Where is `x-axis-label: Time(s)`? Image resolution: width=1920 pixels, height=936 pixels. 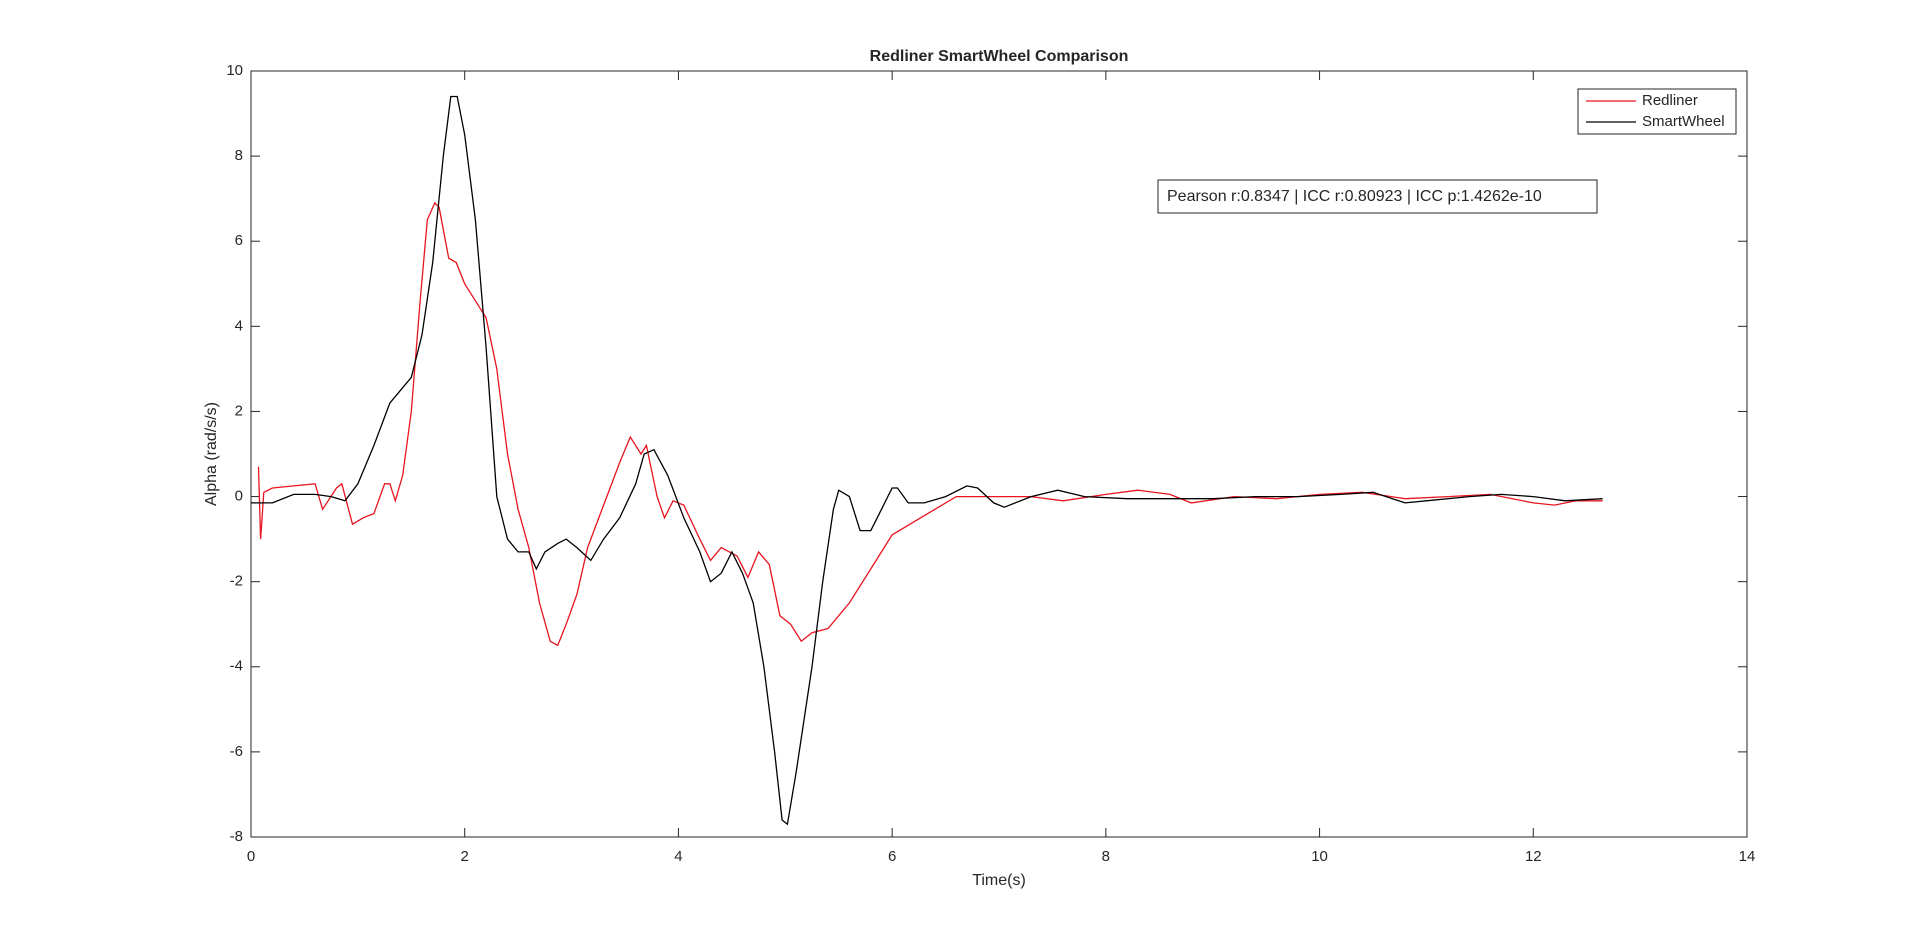
x-axis-label: Time(s) is located at coordinates (999, 880).